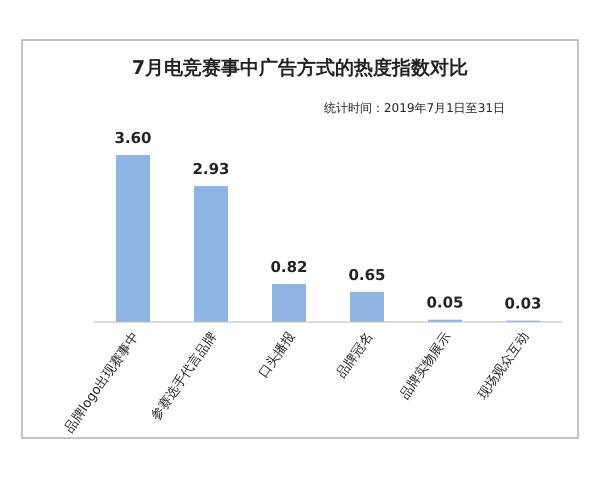 The width and height of the screenshot is (600, 480). Describe the element at coordinates (184, 376) in the screenshot. I see `x-tick-label: 参赛选手代言品牌` at that location.